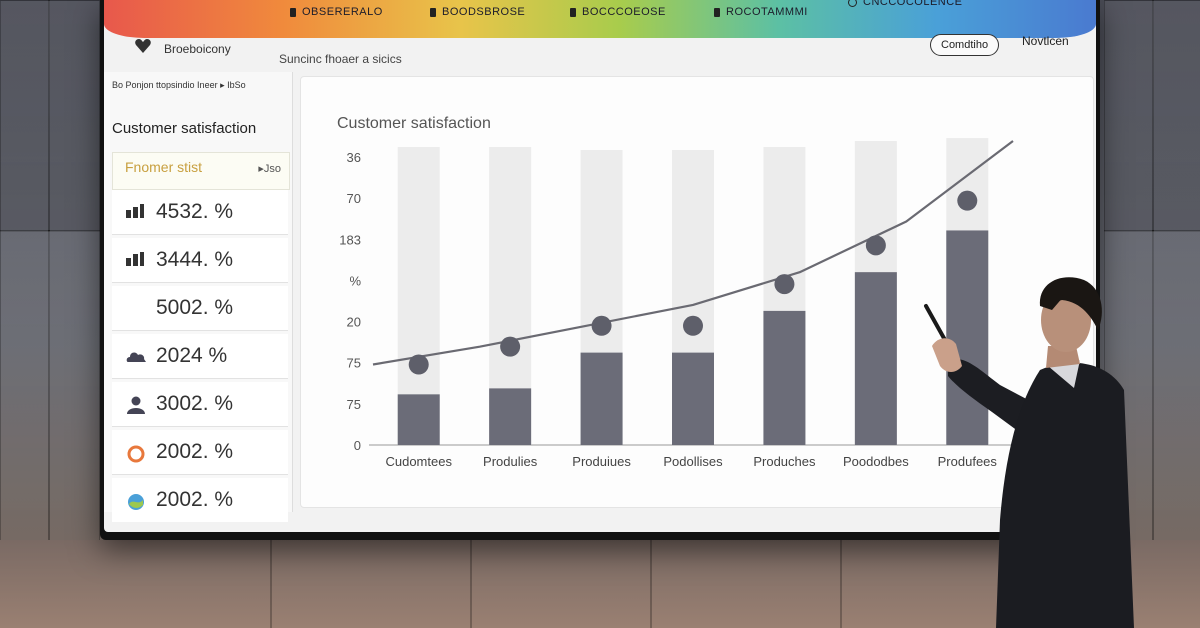 The height and width of the screenshot is (628, 1200). I want to click on list-item-value: 3002. %, so click(195, 403).